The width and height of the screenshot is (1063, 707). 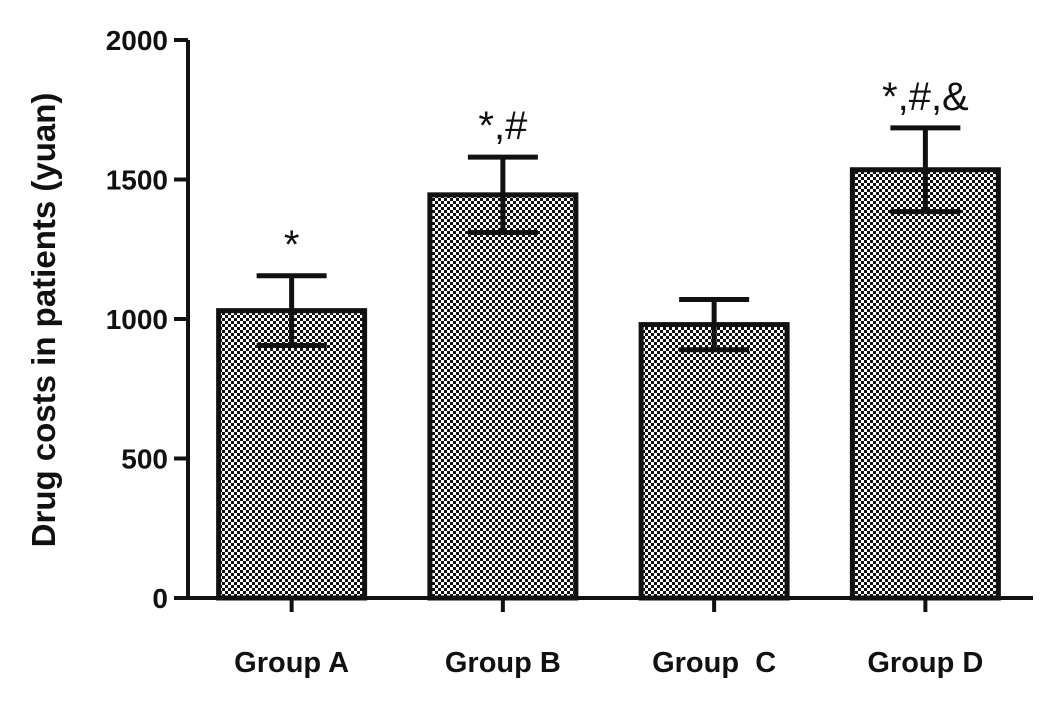 What do you see at coordinates (714, 663) in the screenshot?
I see `x-tick-label: Group C` at bounding box center [714, 663].